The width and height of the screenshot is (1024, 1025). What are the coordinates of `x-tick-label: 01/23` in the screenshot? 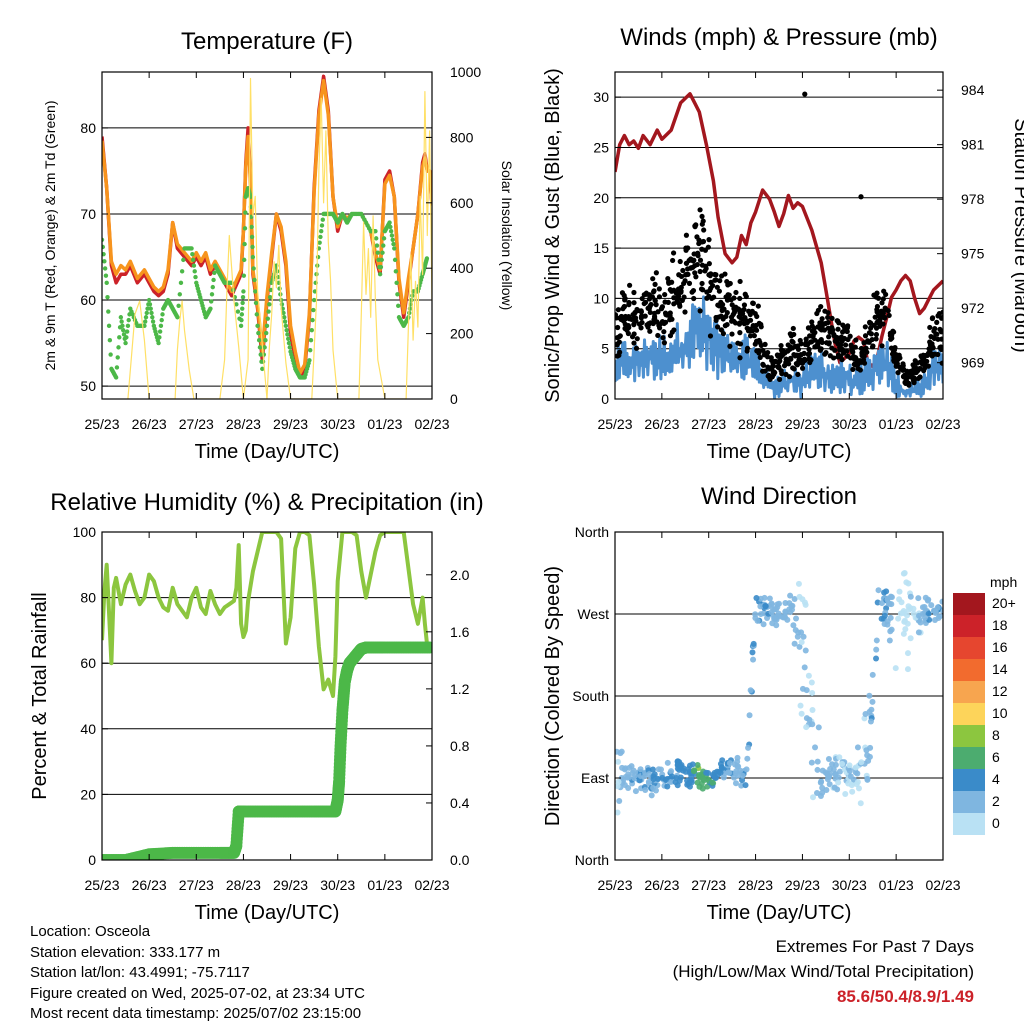 It's located at (384, 885).